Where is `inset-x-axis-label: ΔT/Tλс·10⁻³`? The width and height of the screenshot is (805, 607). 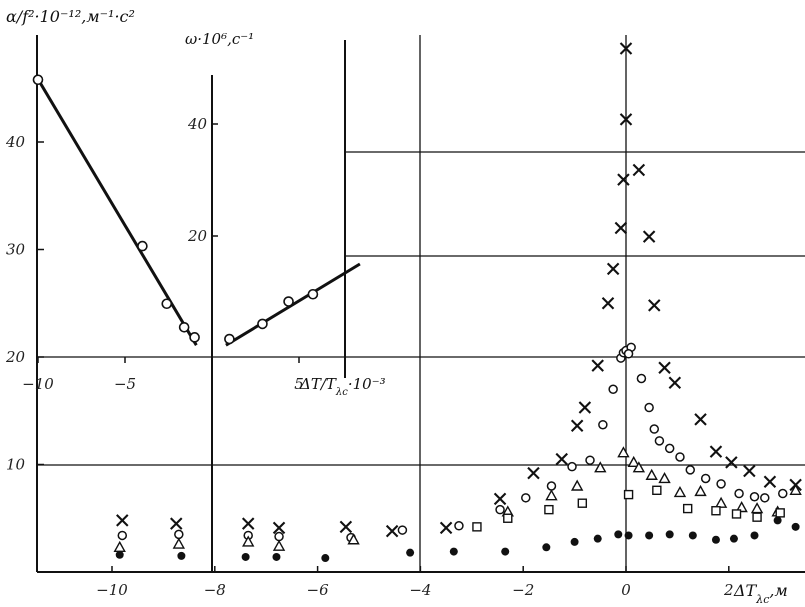
inset-x-axis-label: ΔT/Tλс·10⁻³ is located at coordinates (342, 386).